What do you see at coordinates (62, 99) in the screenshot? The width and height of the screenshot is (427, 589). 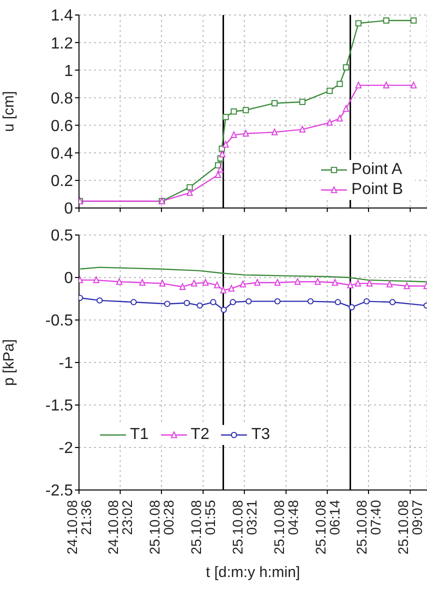 I see `y-tick-label: 0.8` at bounding box center [62, 99].